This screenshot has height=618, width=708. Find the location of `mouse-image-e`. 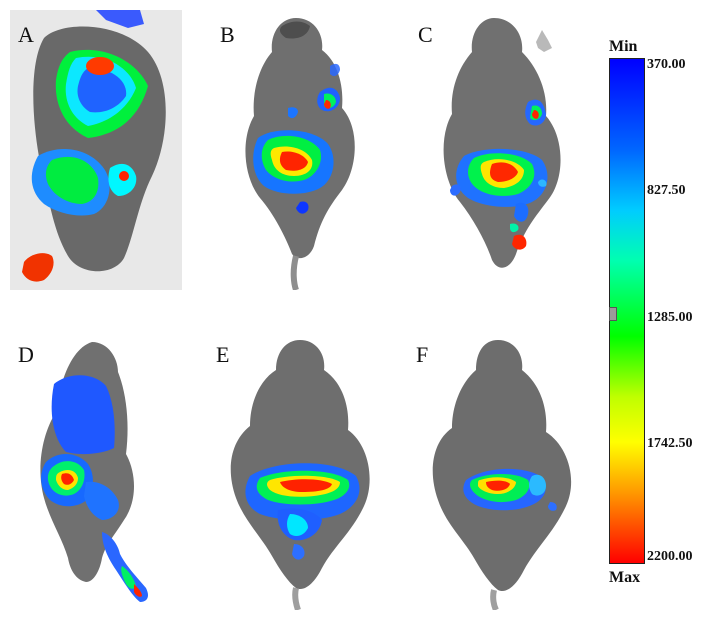

mouse-image-e is located at coordinates (297, 470).